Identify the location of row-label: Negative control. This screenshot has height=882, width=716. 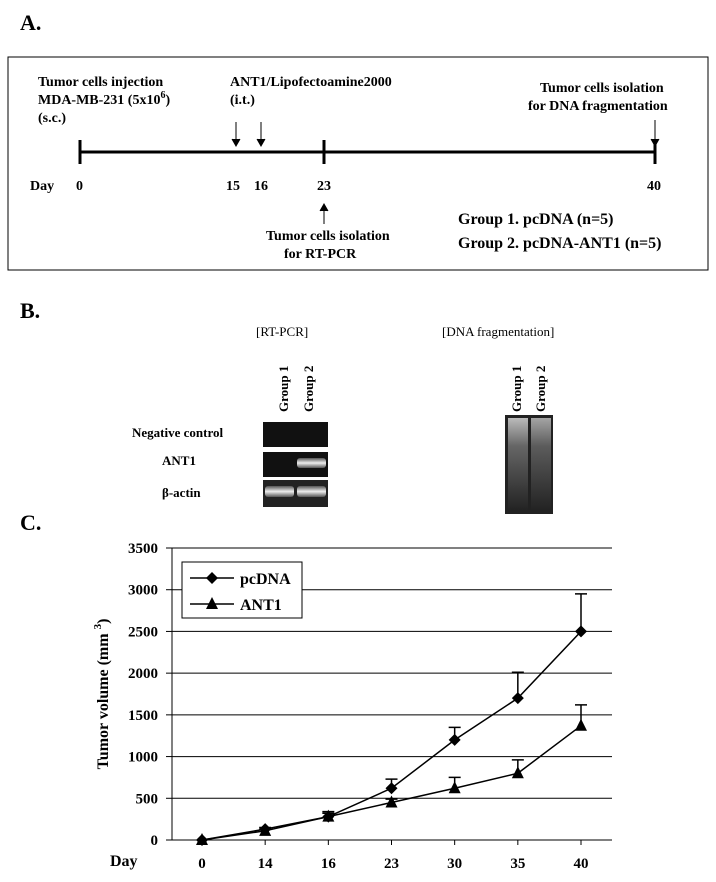
(177, 432).